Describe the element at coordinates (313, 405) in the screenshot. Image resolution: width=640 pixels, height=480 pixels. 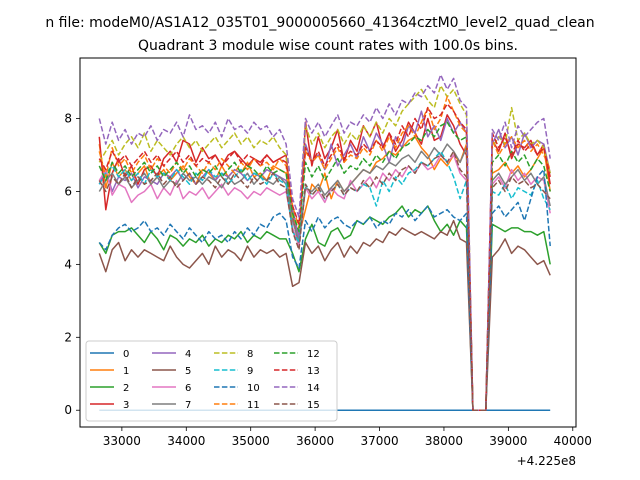
I see `legend-label-15: 15` at that location.